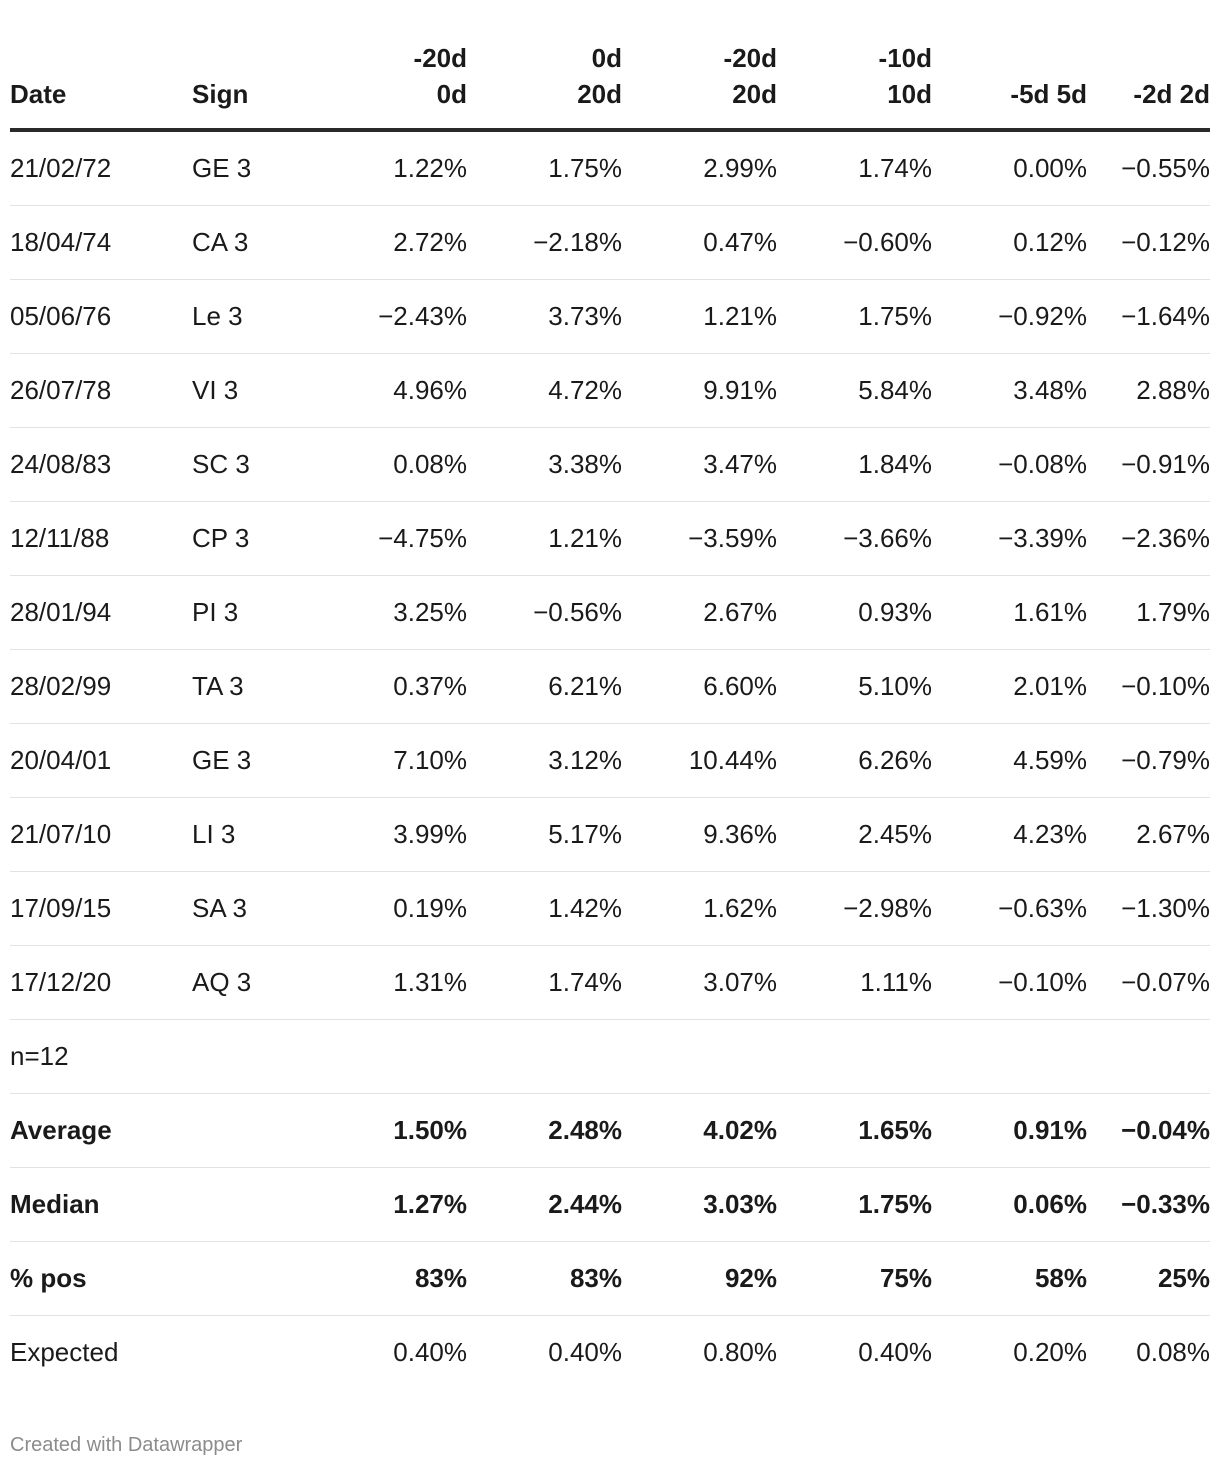 This screenshot has height=1470, width=1220. What do you see at coordinates (1171, 94) in the screenshot?
I see `column-header-line2: -2d 2d` at bounding box center [1171, 94].